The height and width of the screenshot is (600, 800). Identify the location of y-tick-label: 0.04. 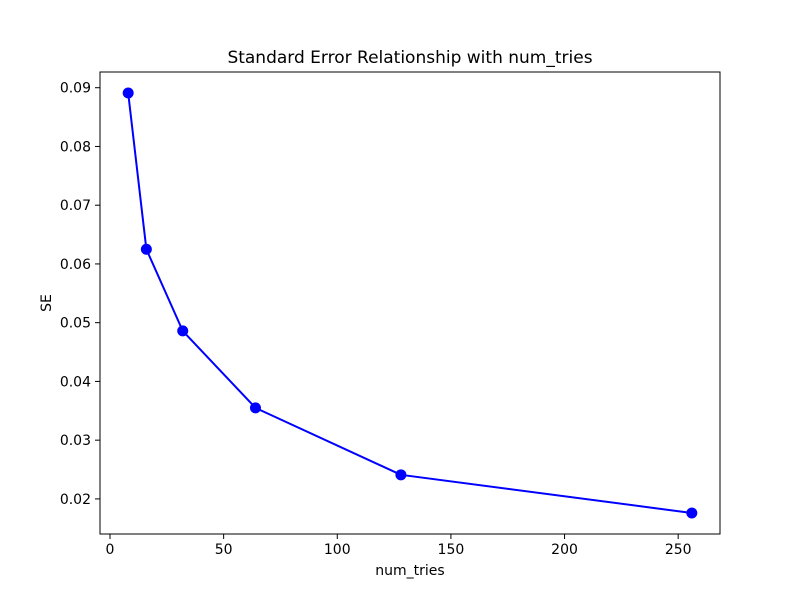
(75, 382).